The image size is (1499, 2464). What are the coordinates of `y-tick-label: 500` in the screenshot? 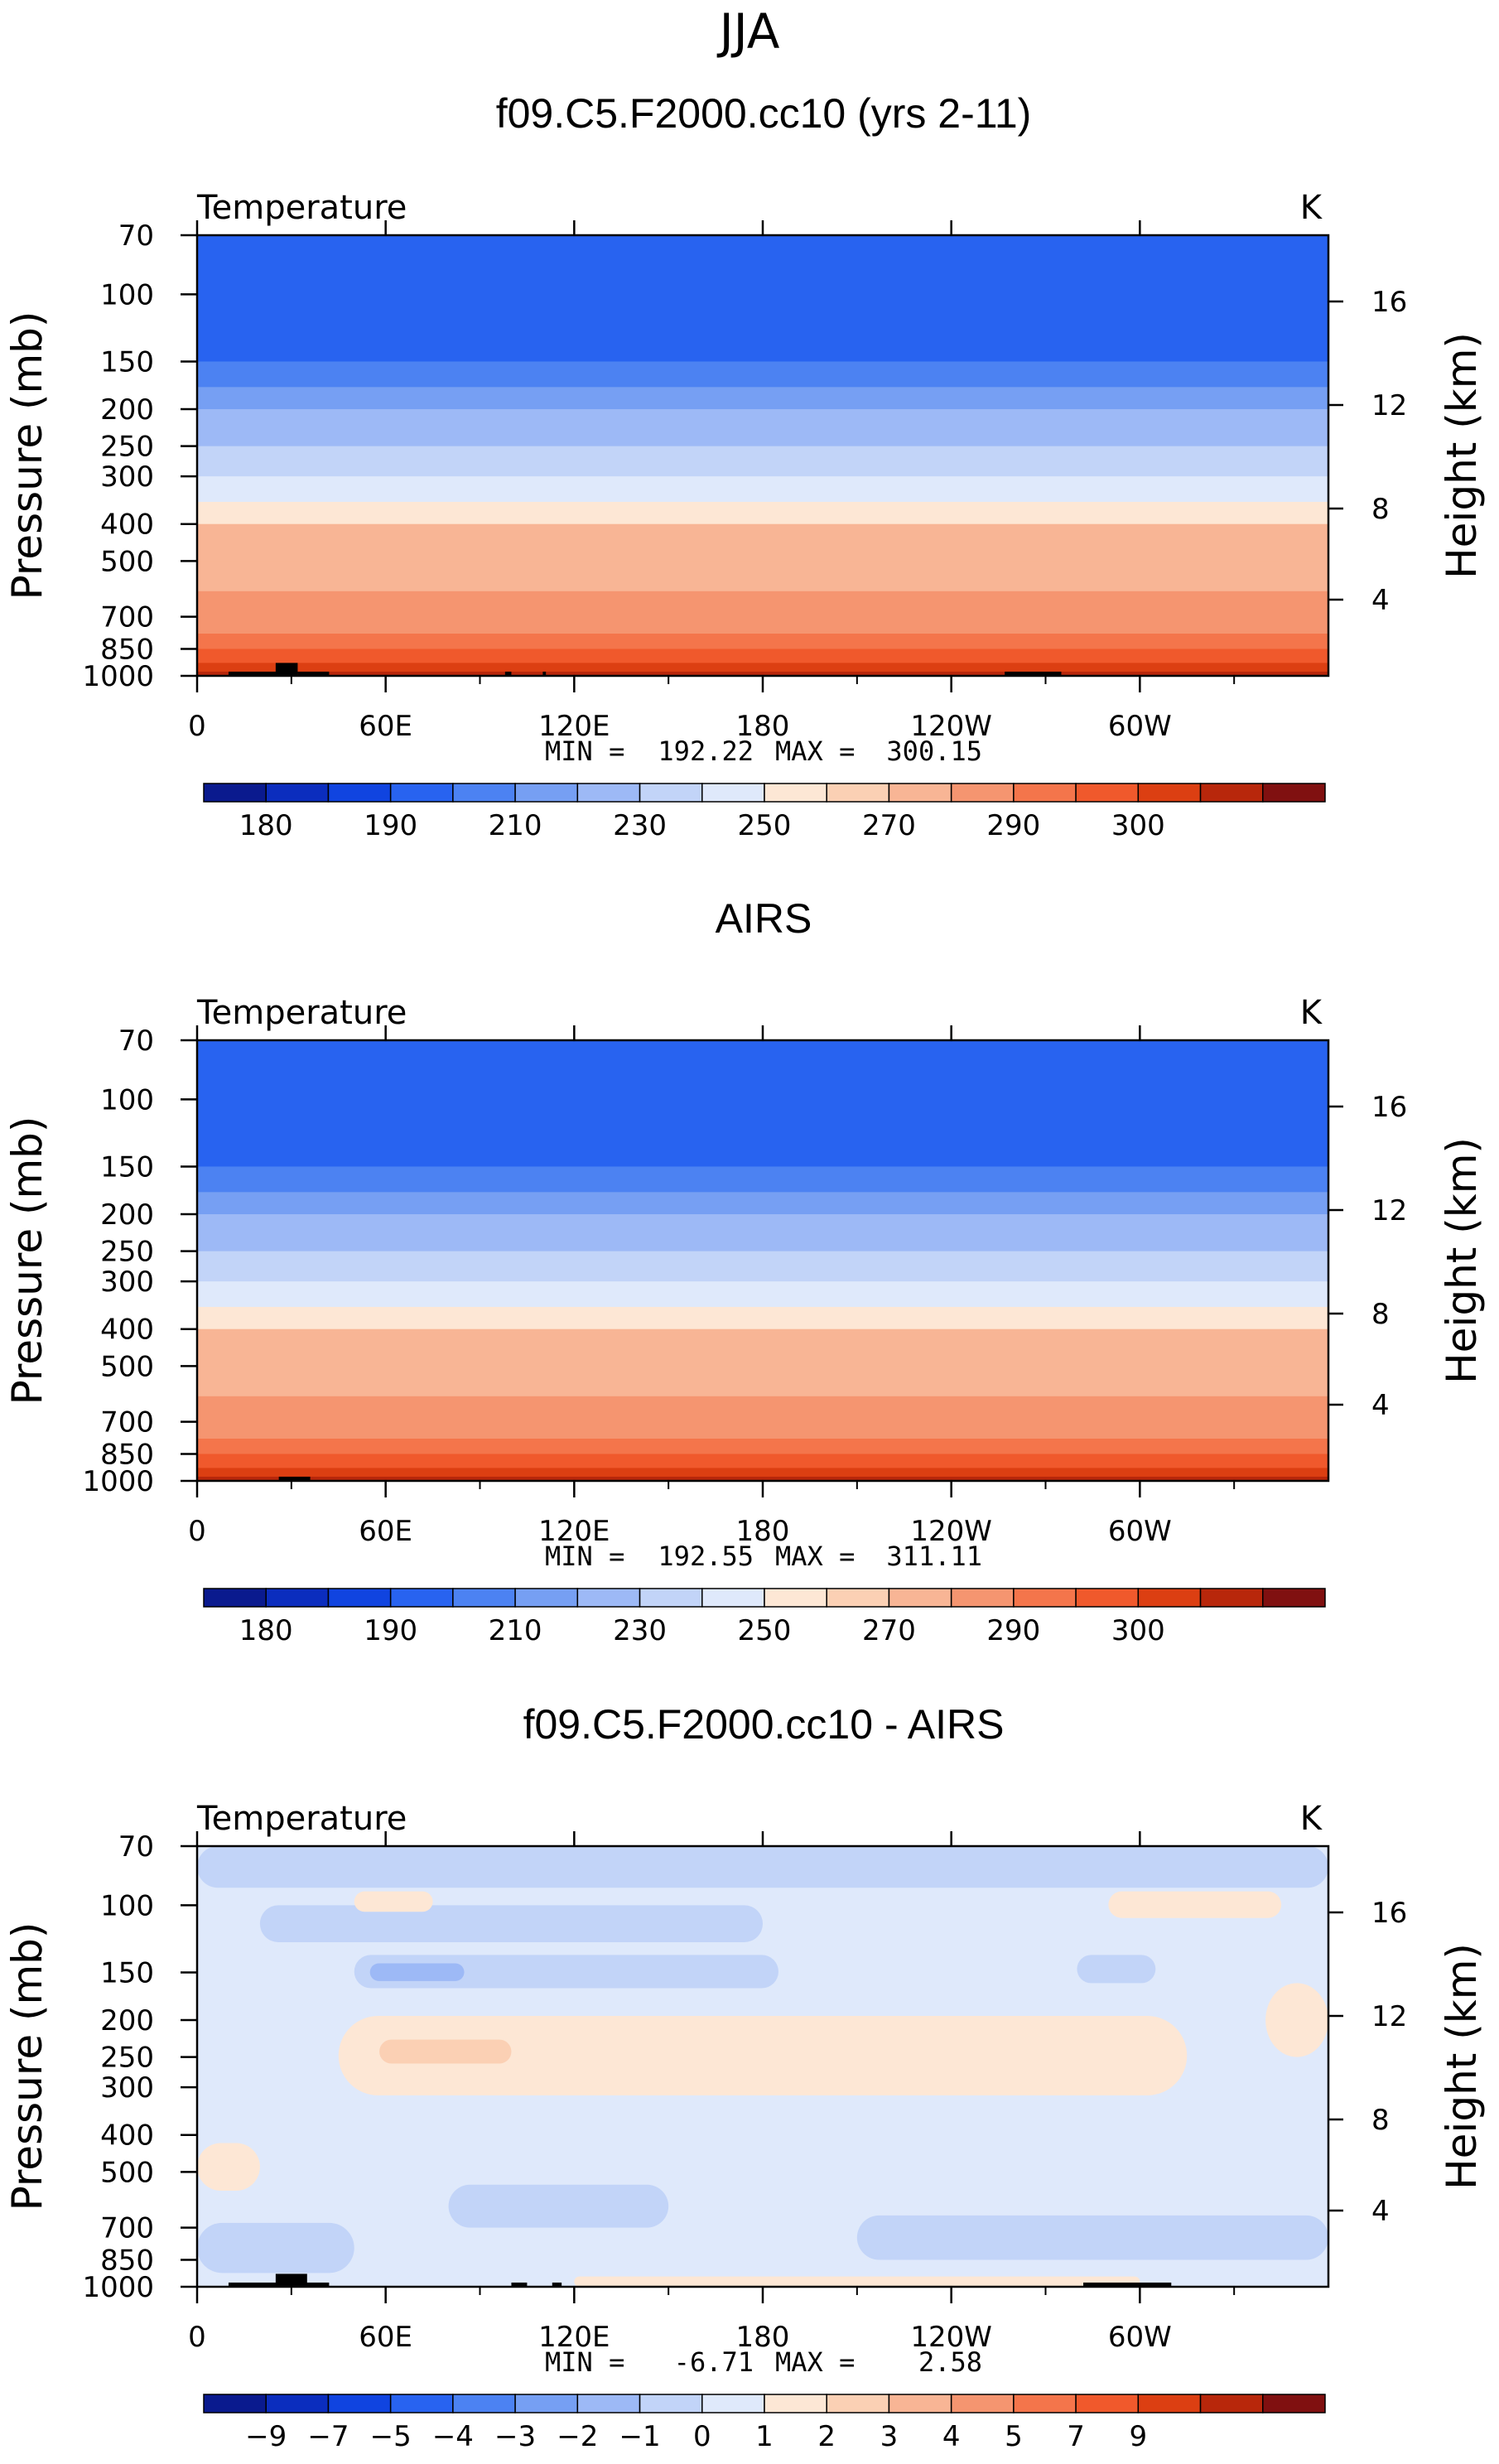 It's located at (127, 561).